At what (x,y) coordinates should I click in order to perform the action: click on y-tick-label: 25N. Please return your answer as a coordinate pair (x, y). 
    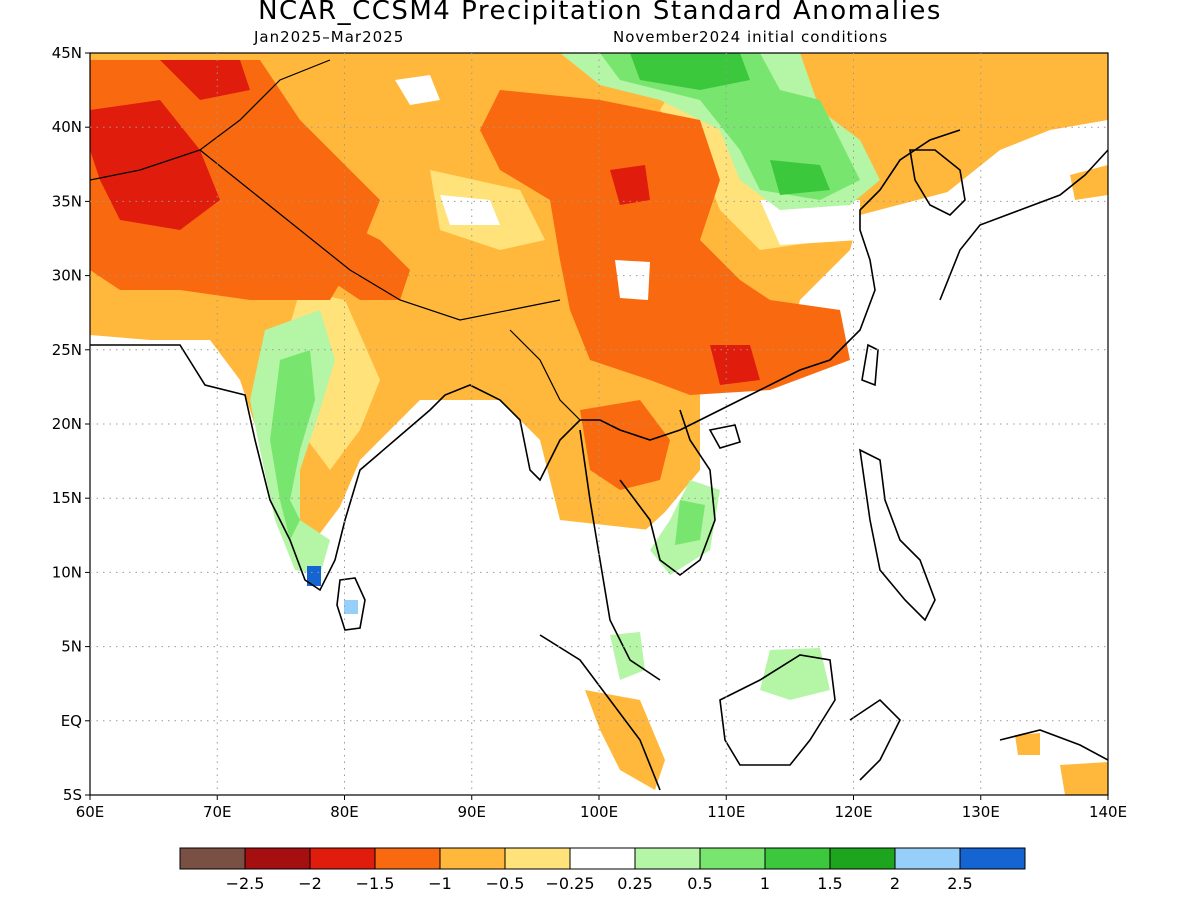
    Looking at the image, I should click on (67, 350).